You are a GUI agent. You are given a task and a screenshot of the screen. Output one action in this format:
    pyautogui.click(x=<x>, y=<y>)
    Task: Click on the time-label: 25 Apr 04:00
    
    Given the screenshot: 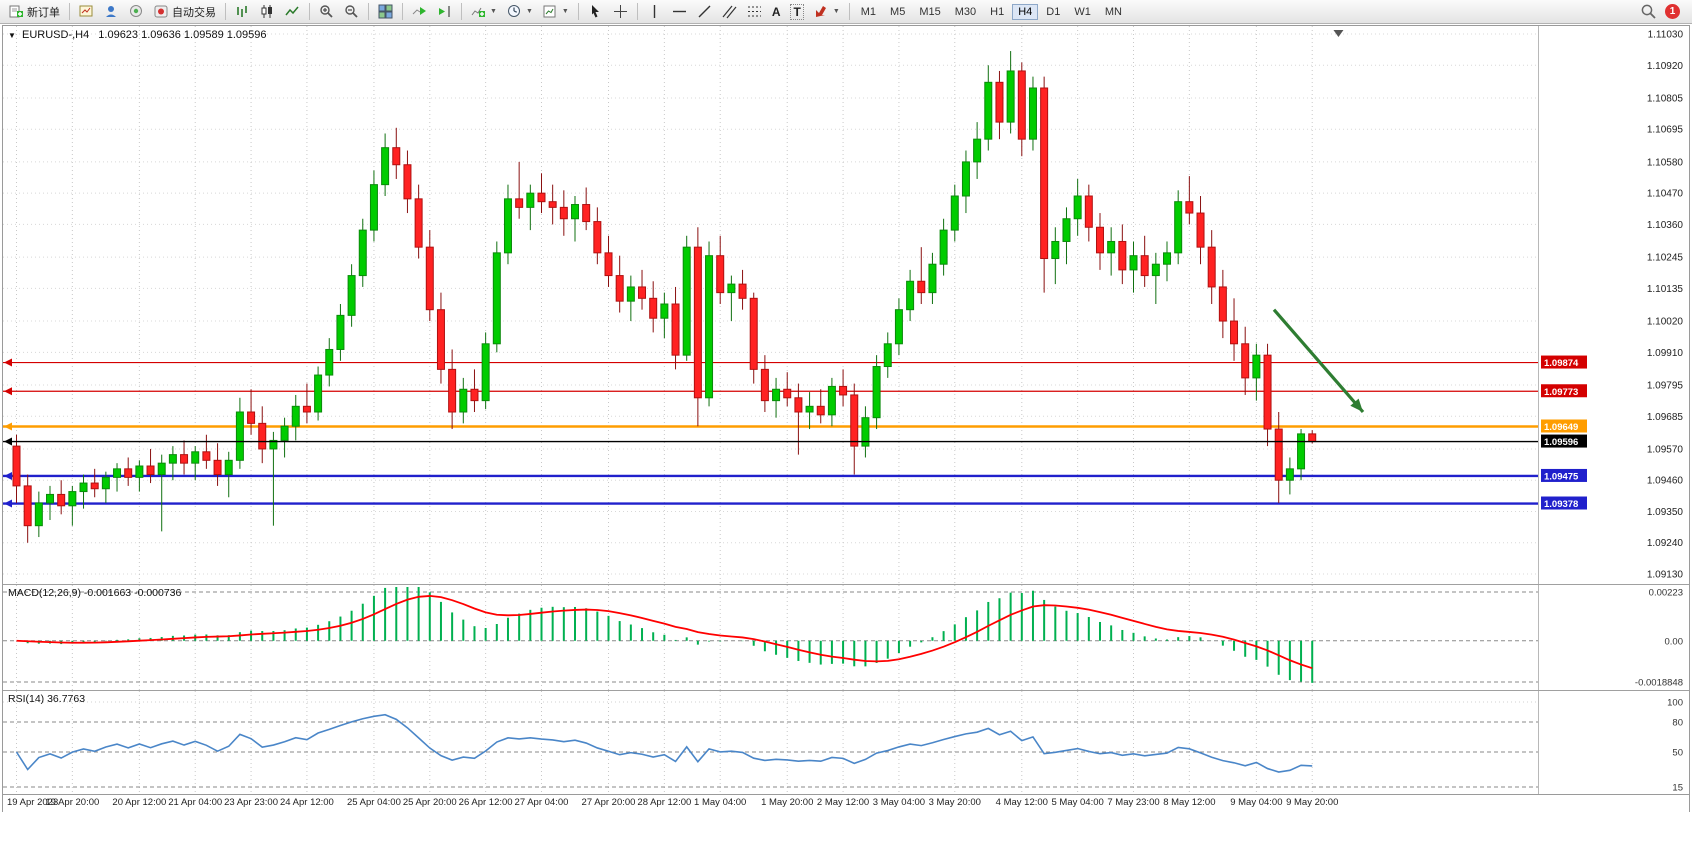 What is the action you would take?
    pyautogui.click(x=373, y=802)
    